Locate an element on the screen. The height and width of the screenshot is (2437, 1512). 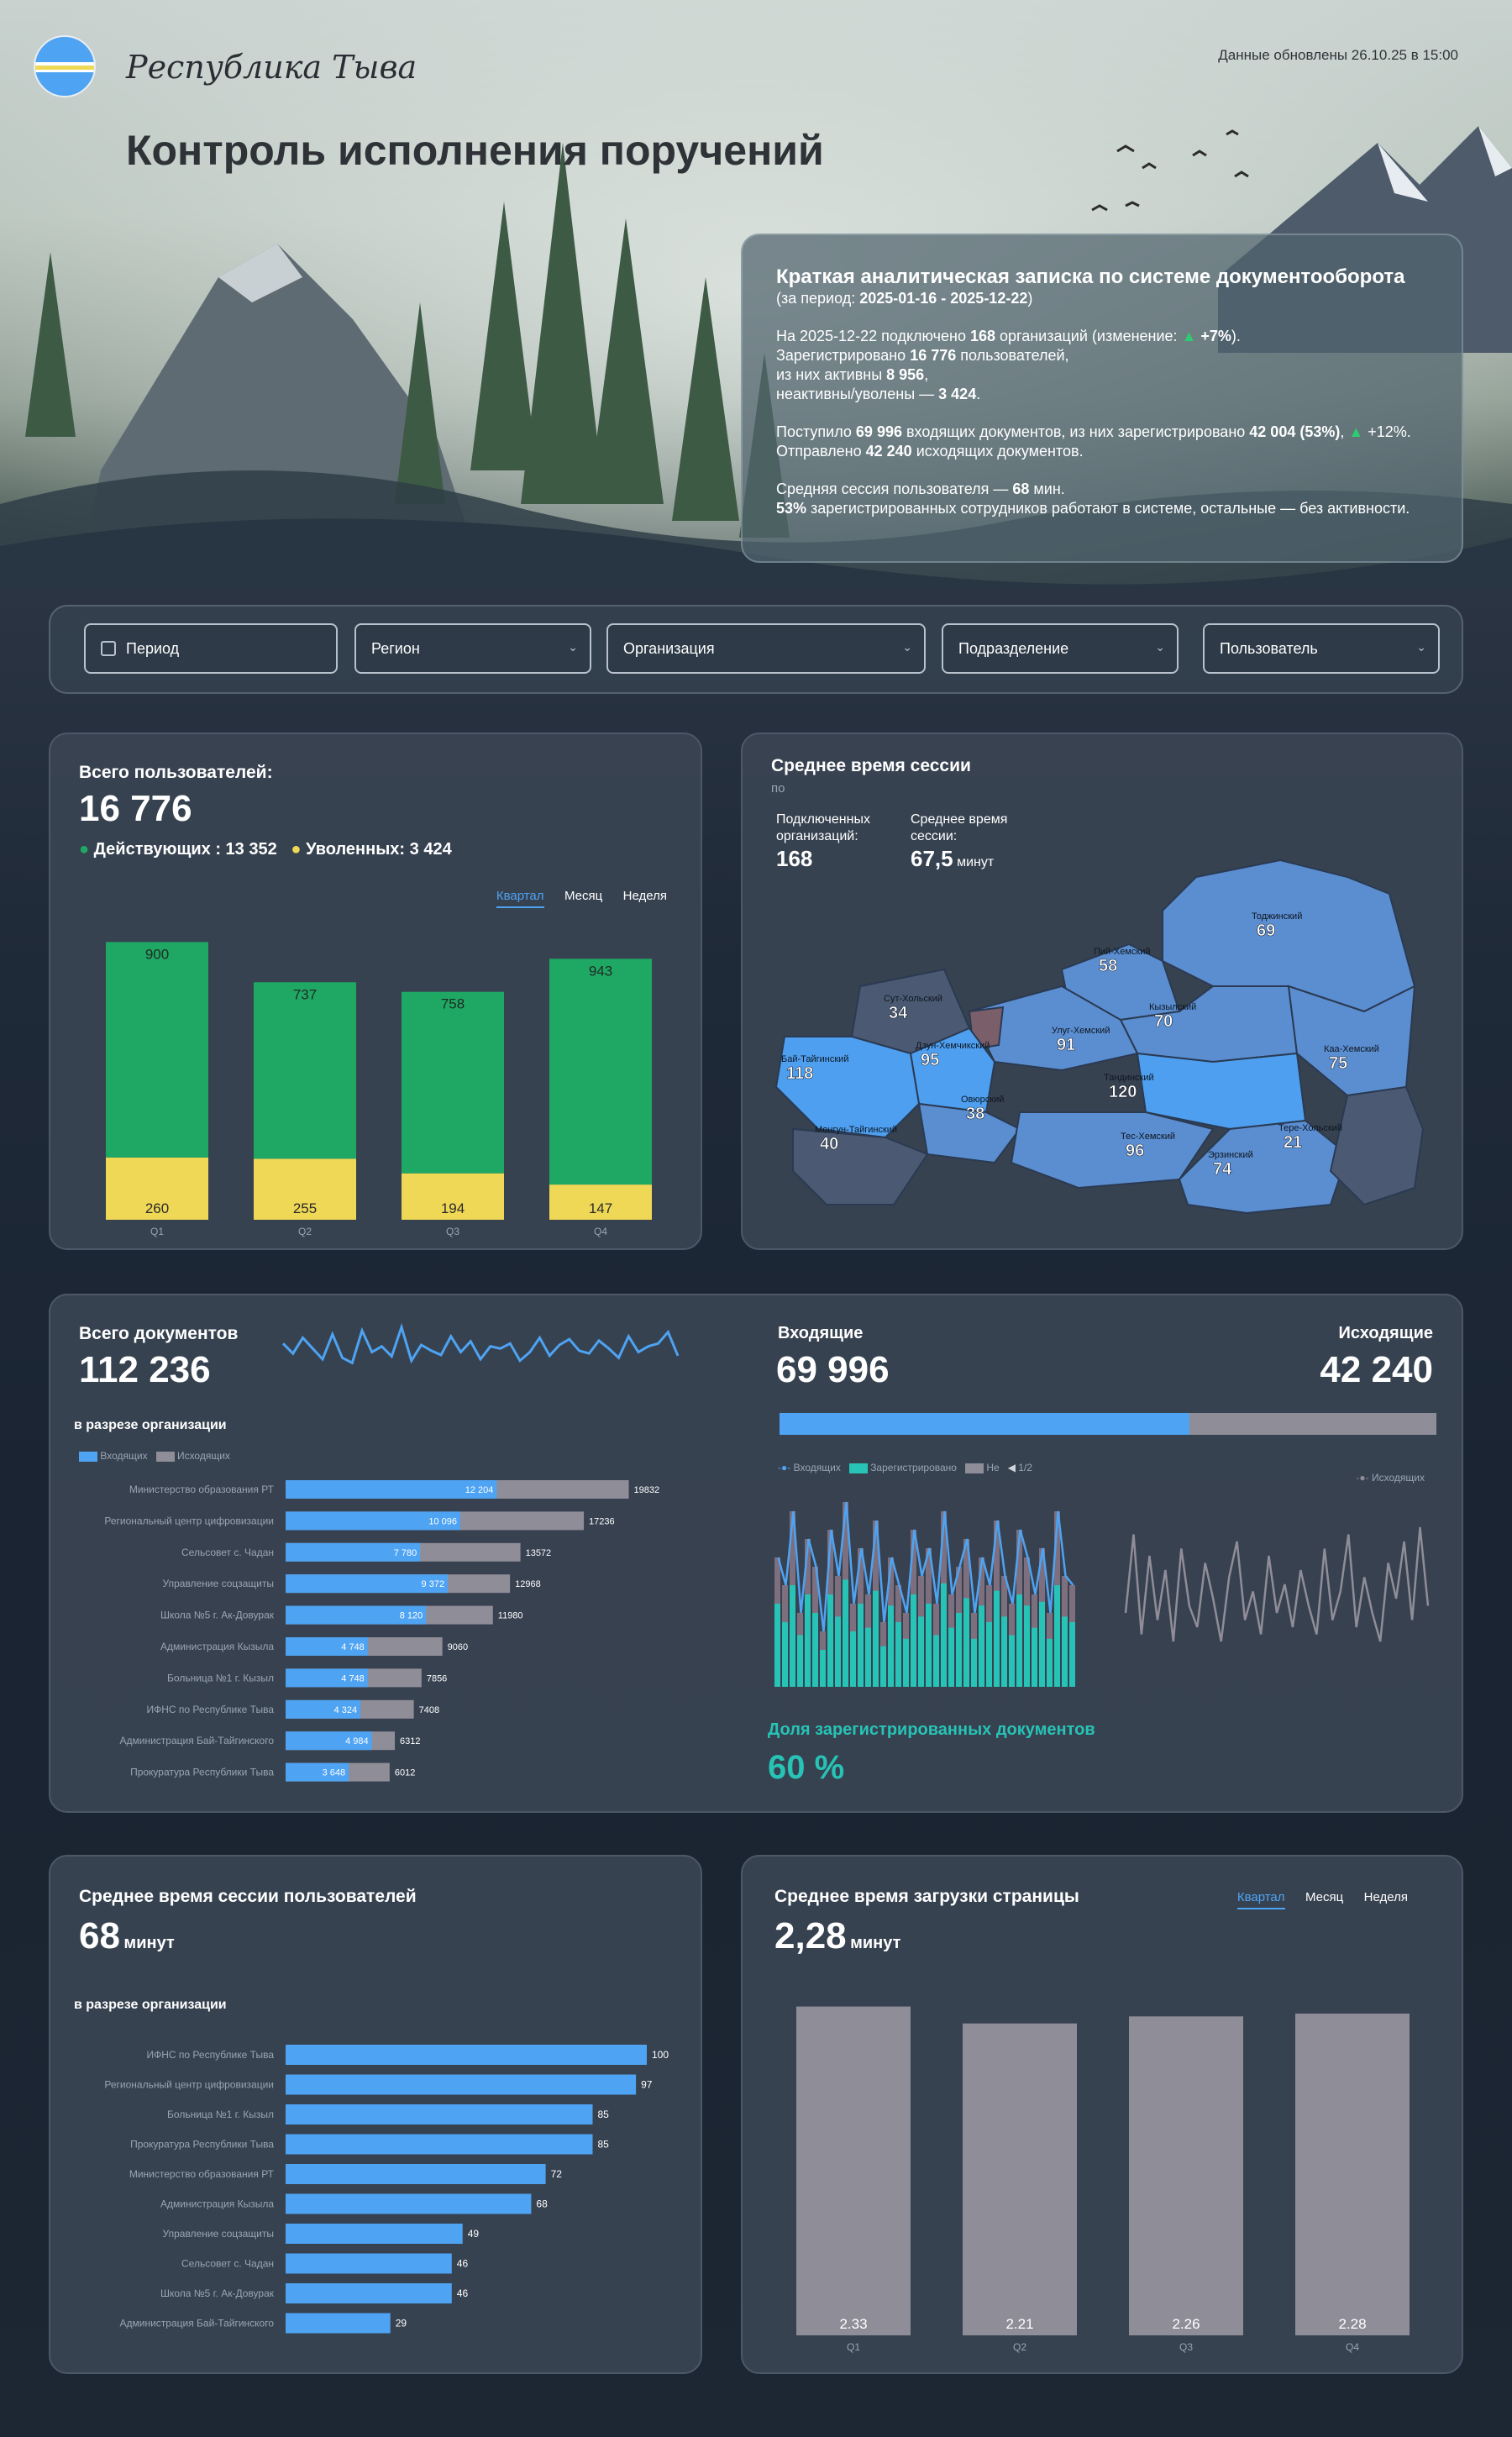
bar-label-fired: 194 is located at coordinates (453, 1208).